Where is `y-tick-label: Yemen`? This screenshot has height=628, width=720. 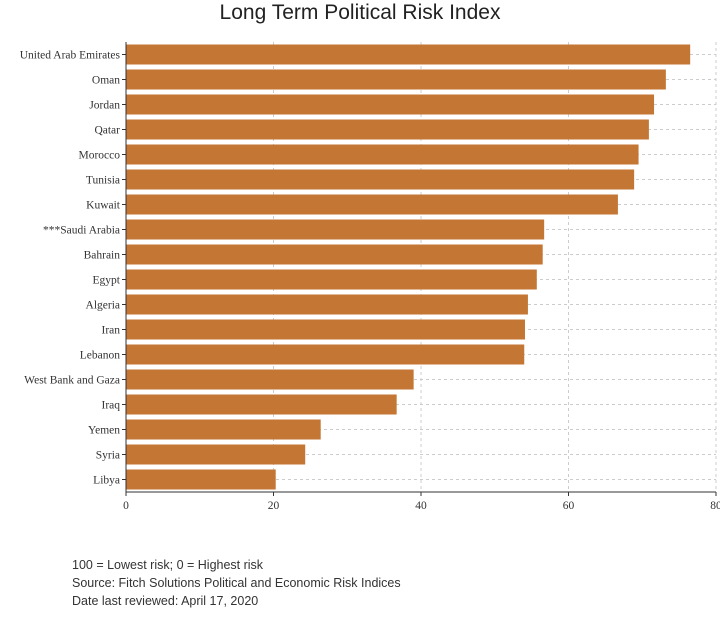
y-tick-label: Yemen is located at coordinates (104, 431).